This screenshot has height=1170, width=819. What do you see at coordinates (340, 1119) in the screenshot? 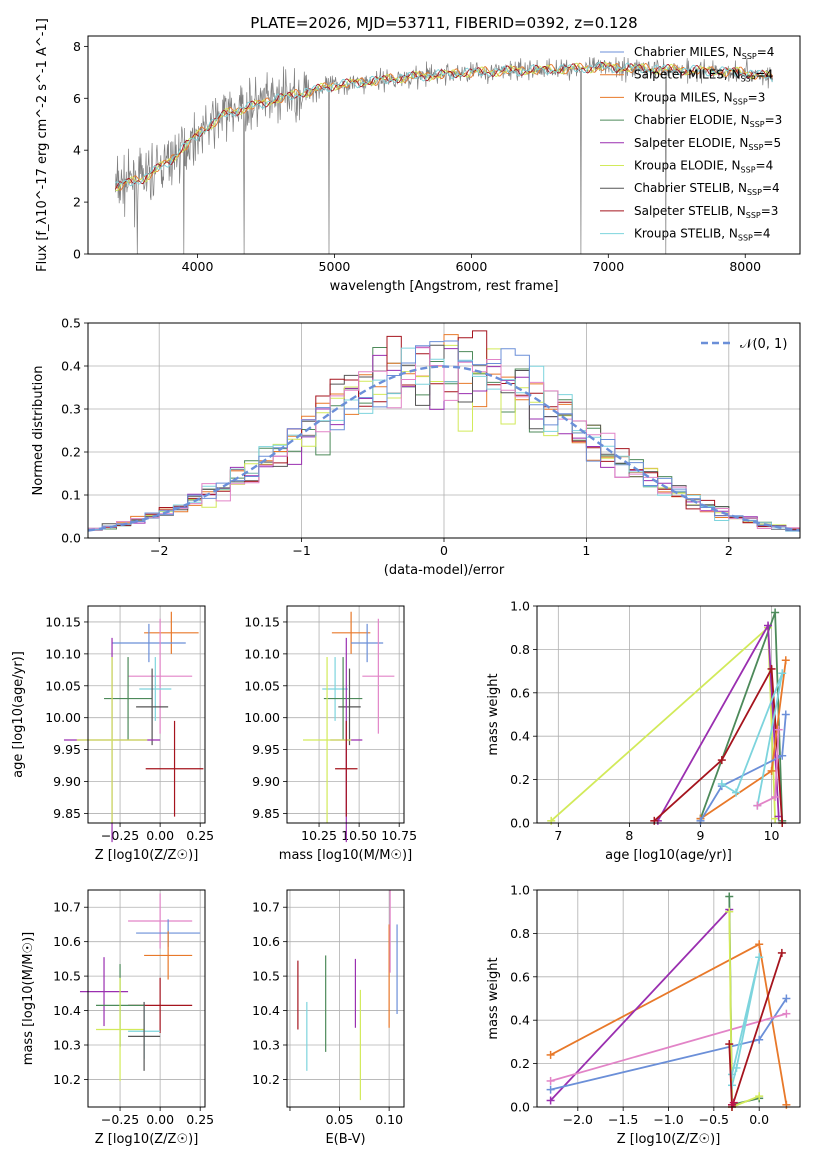
I see `x-tick-label: 0.05` at bounding box center [340, 1119].